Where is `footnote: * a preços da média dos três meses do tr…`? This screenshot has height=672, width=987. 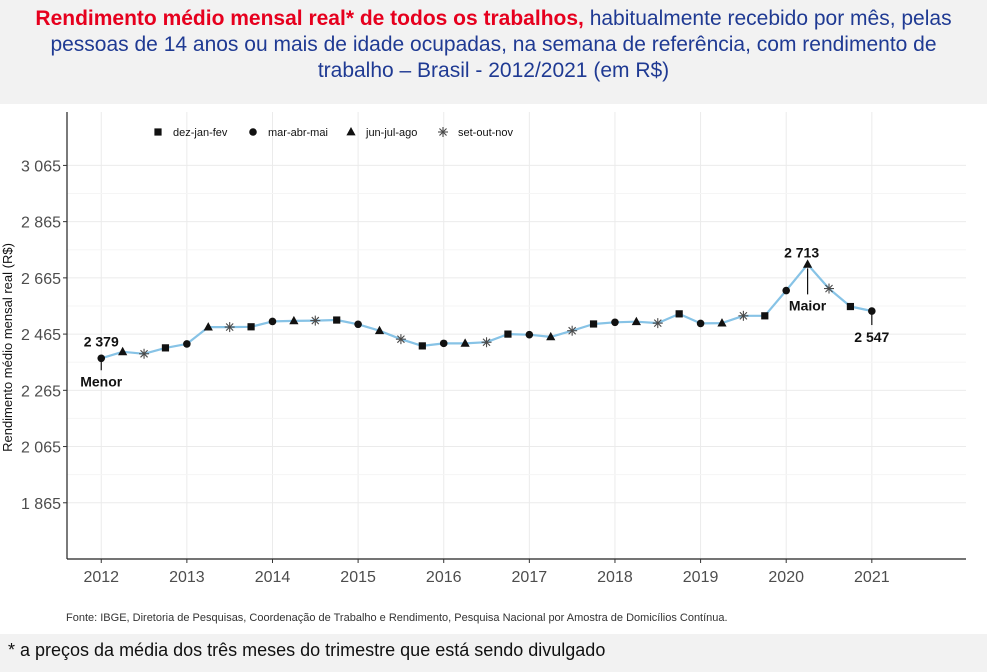
footnote: * a preços da média dos três meses do tr… is located at coordinates (307, 650).